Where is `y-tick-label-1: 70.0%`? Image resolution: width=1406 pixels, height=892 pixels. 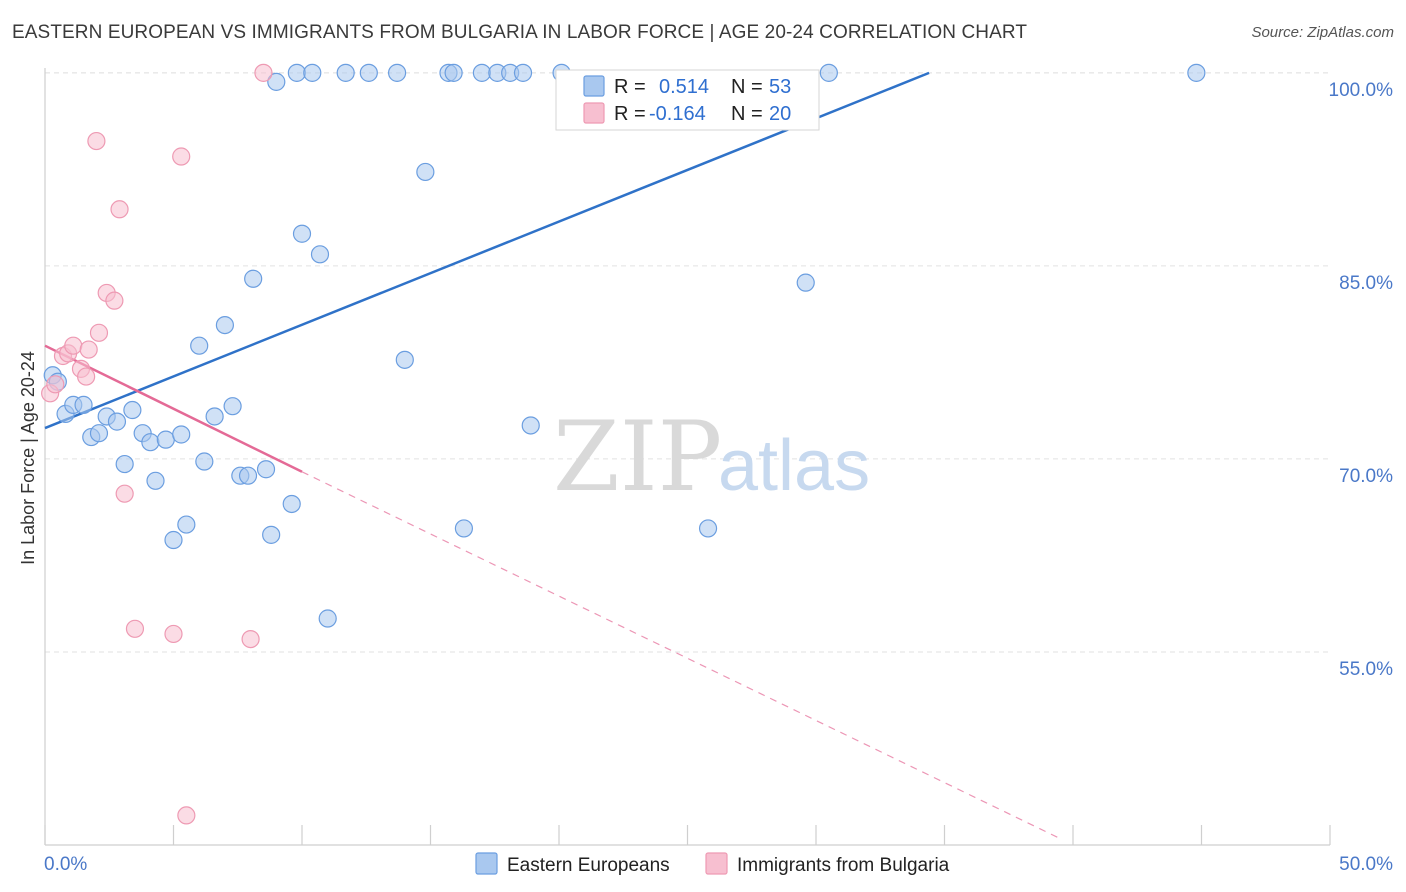
y-tick-label-1: 70.0% is located at coordinates (1366, 476).